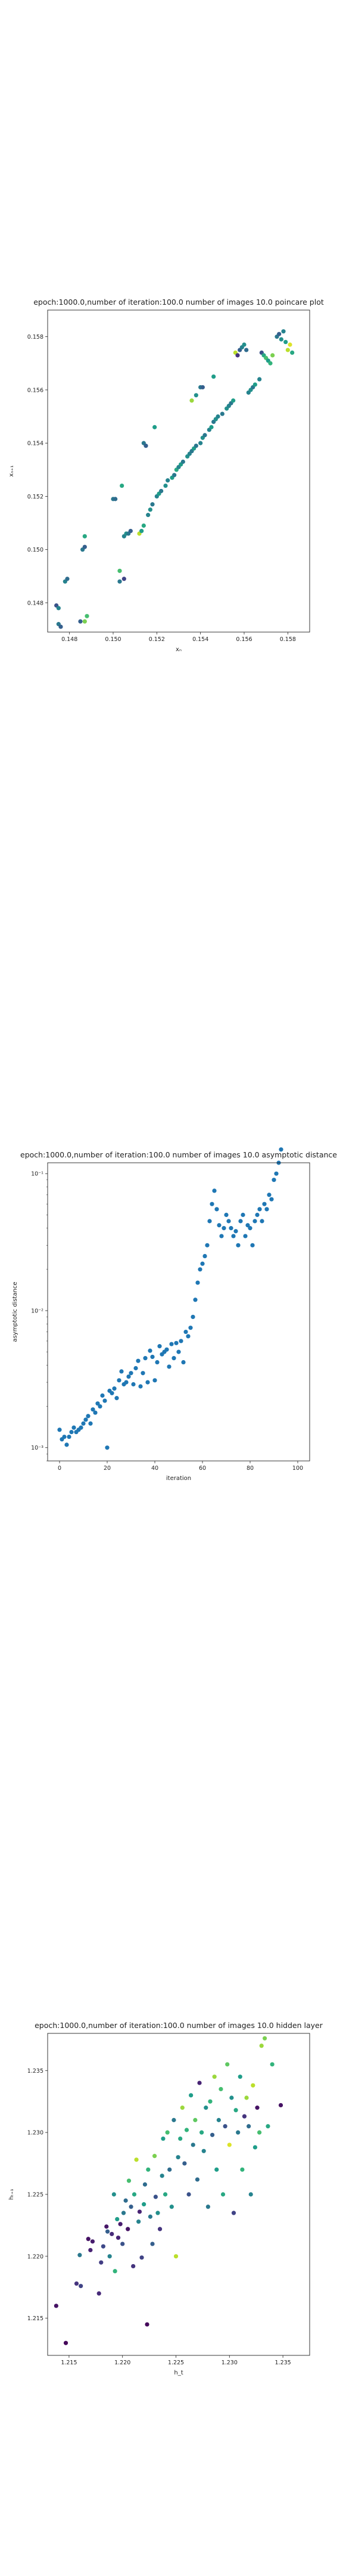 The width and height of the screenshot is (343, 2576). Describe the element at coordinates (155, 1469) in the screenshot. I see `x-tick-label: 40` at that location.